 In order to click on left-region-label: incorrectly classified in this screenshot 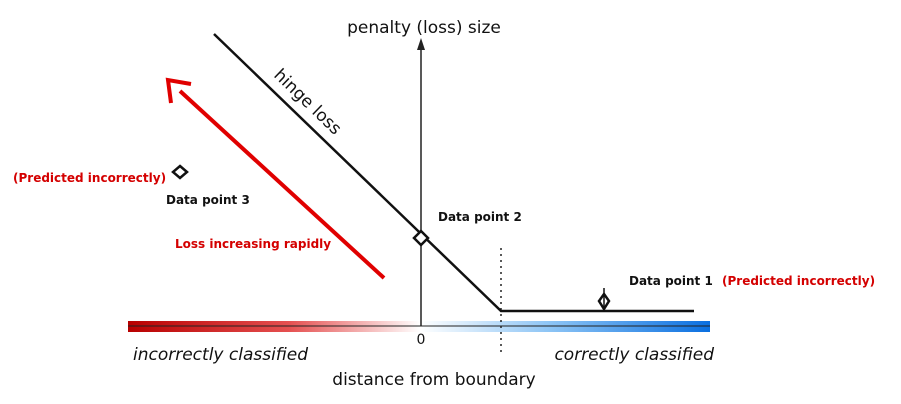, I will do `click(220, 355)`.